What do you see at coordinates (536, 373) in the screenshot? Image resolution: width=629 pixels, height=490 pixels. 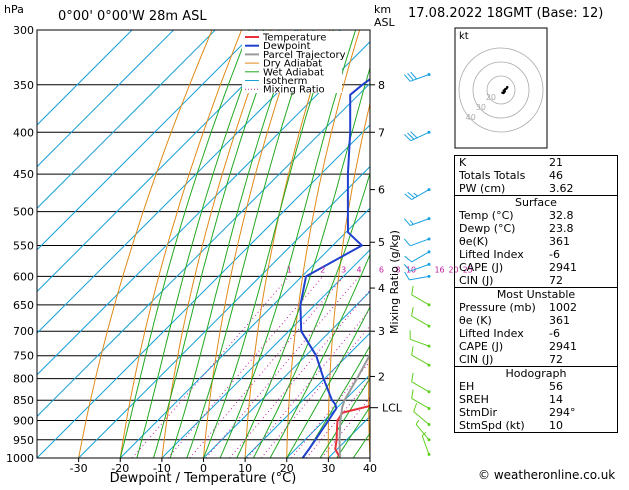 I see `hodograph-title: Hodograph` at bounding box center [536, 373].